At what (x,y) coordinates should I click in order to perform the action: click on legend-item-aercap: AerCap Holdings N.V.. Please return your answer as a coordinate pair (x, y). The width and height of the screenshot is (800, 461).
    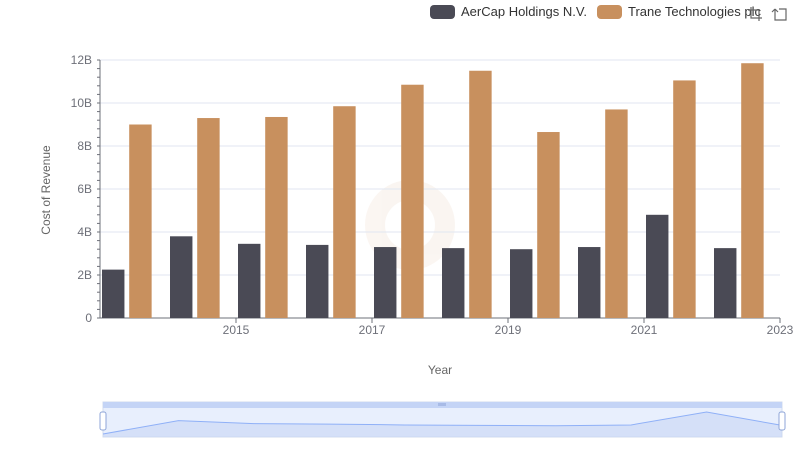
    Looking at the image, I should click on (508, 11).